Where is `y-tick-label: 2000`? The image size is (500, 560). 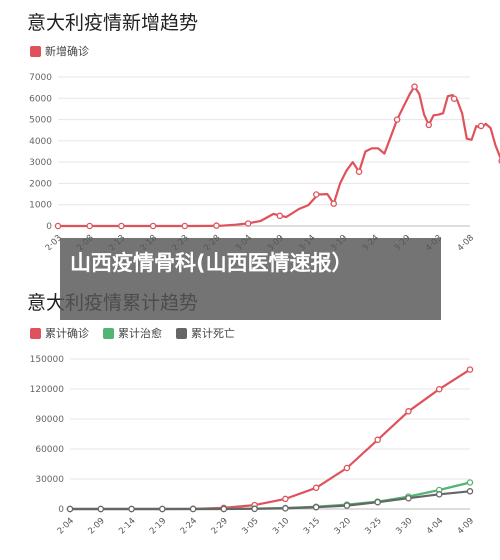 y-tick-label: 2000 is located at coordinates (40, 184).